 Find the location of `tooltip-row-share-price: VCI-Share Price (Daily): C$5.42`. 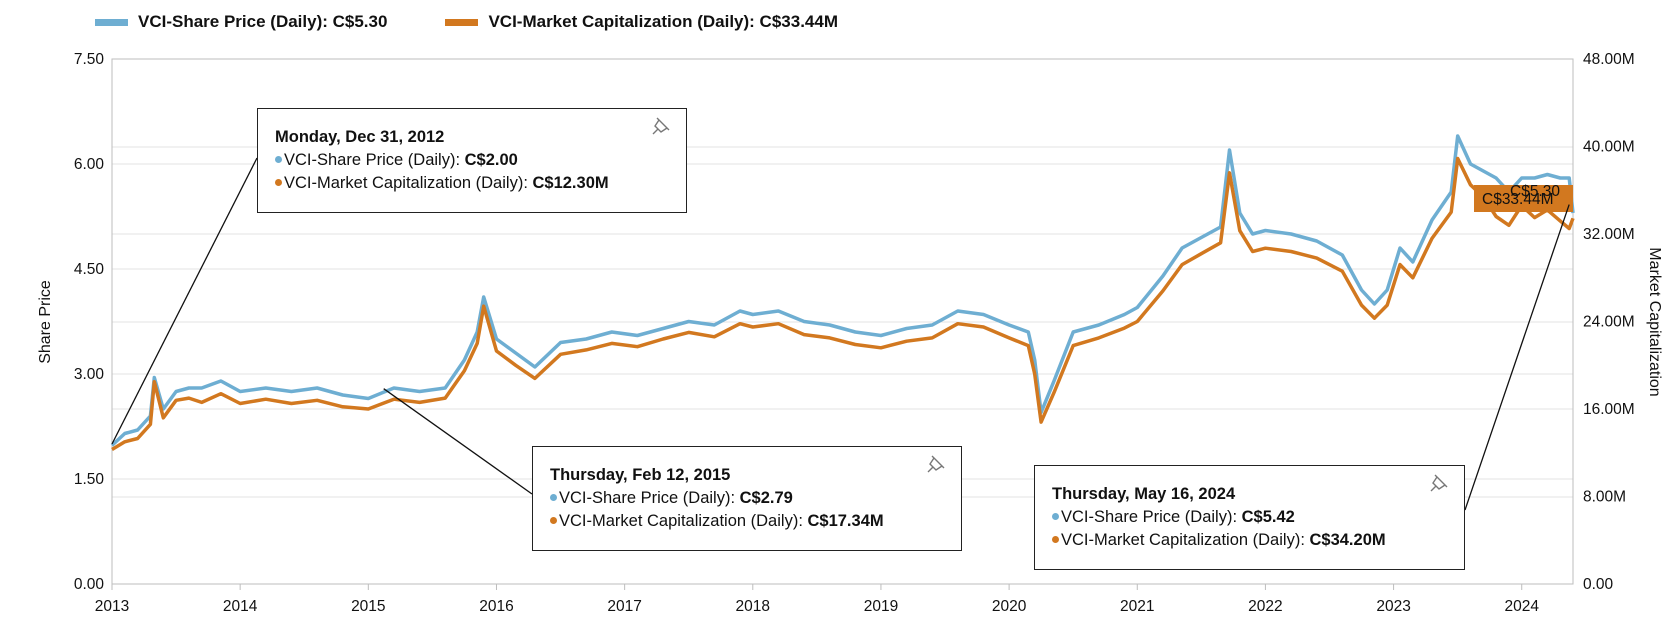

tooltip-row-share-price: VCI-Share Price (Daily): C$5.42 is located at coordinates (1249, 517).